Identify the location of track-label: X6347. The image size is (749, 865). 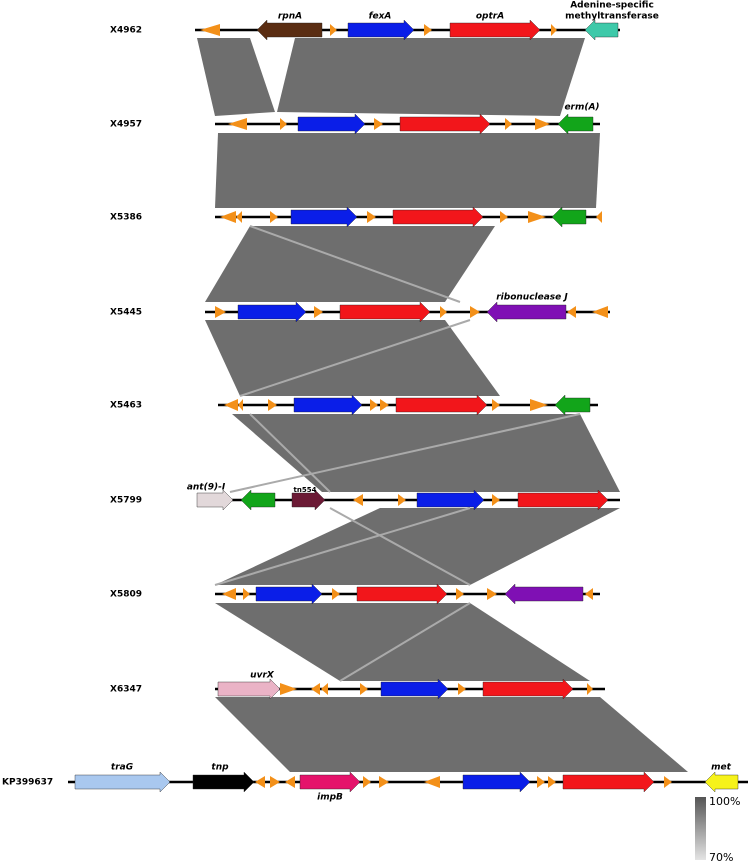
(126, 690).